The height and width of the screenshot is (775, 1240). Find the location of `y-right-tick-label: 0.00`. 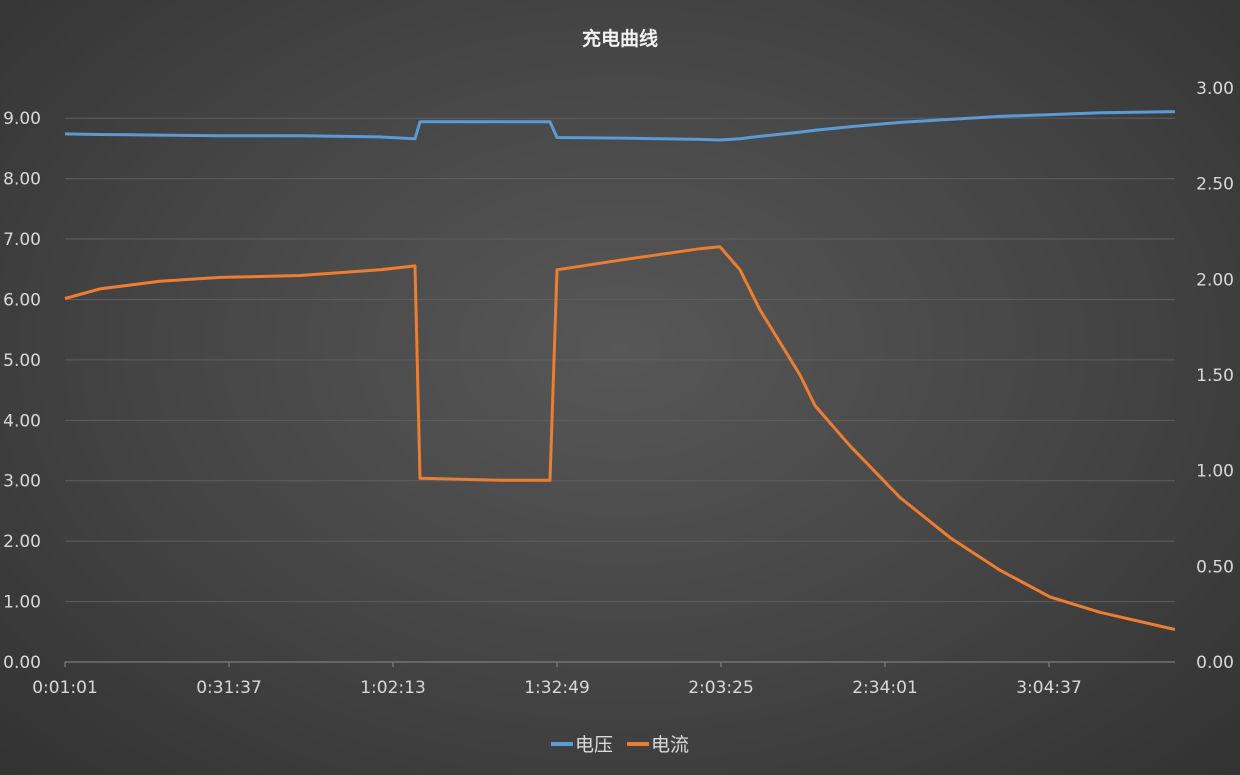

y-right-tick-label: 0.00 is located at coordinates (1215, 663).